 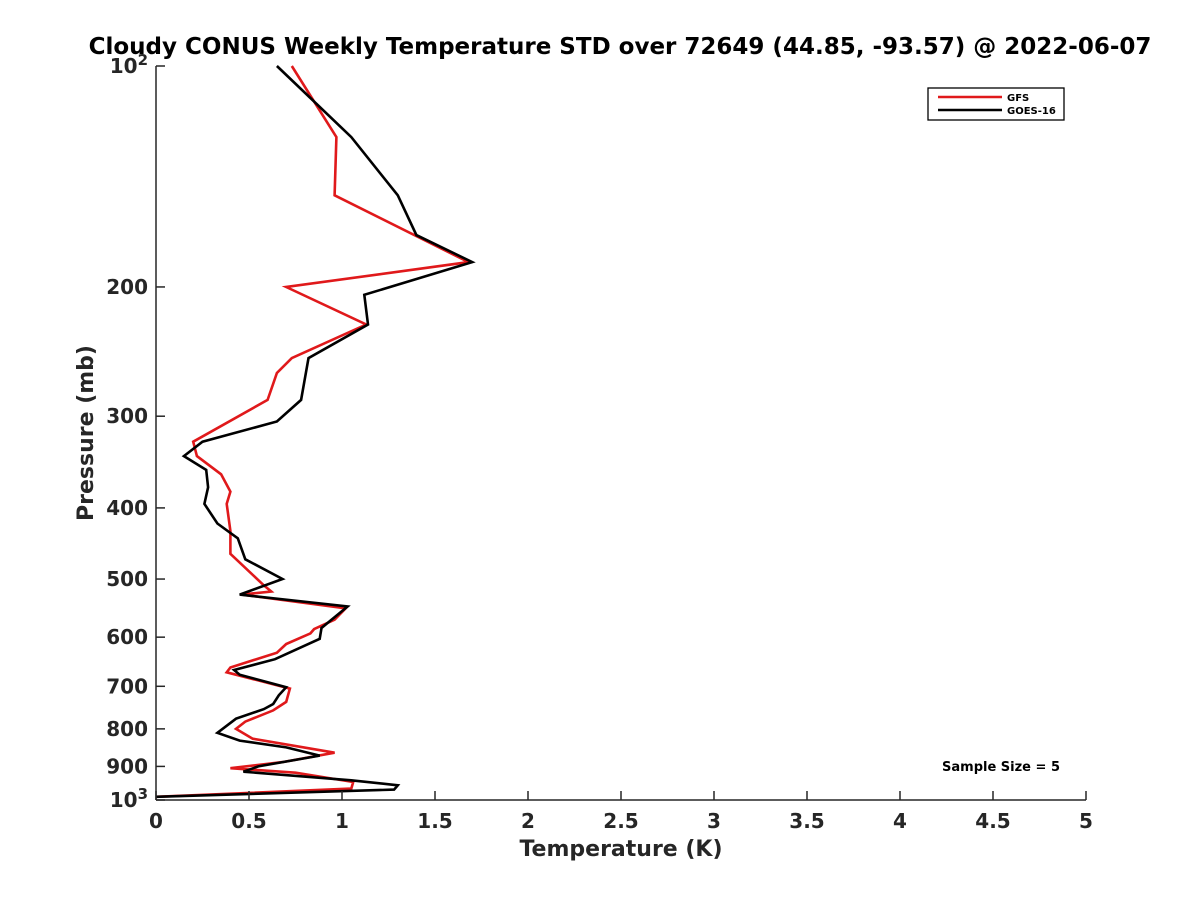 What do you see at coordinates (127, 729) in the screenshot?
I see `y-tick-label: 800` at bounding box center [127, 729].